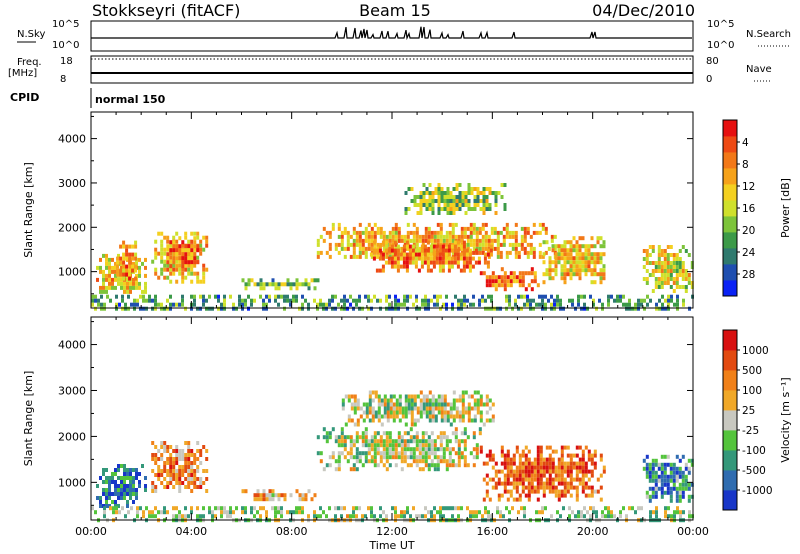  Describe the element at coordinates (391, 545) in the screenshot. I see `x-axis-title: Time UT` at that location.